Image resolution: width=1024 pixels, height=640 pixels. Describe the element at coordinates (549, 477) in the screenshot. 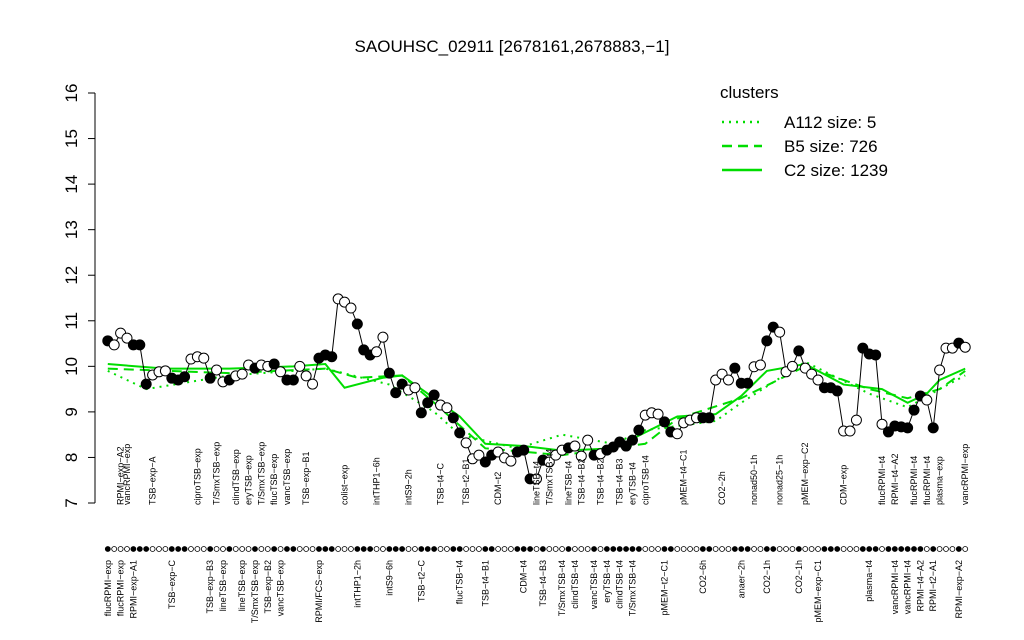

I see `sample-label: T/SmxTSB−t4` at that location.